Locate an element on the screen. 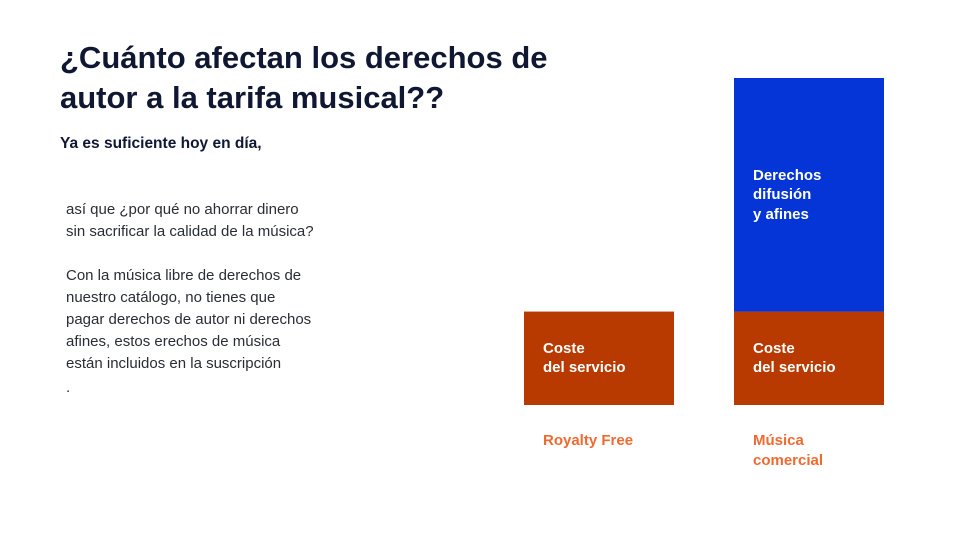  bar-segment-label-1-1: Derechos difusión y afines is located at coordinates (787, 194).